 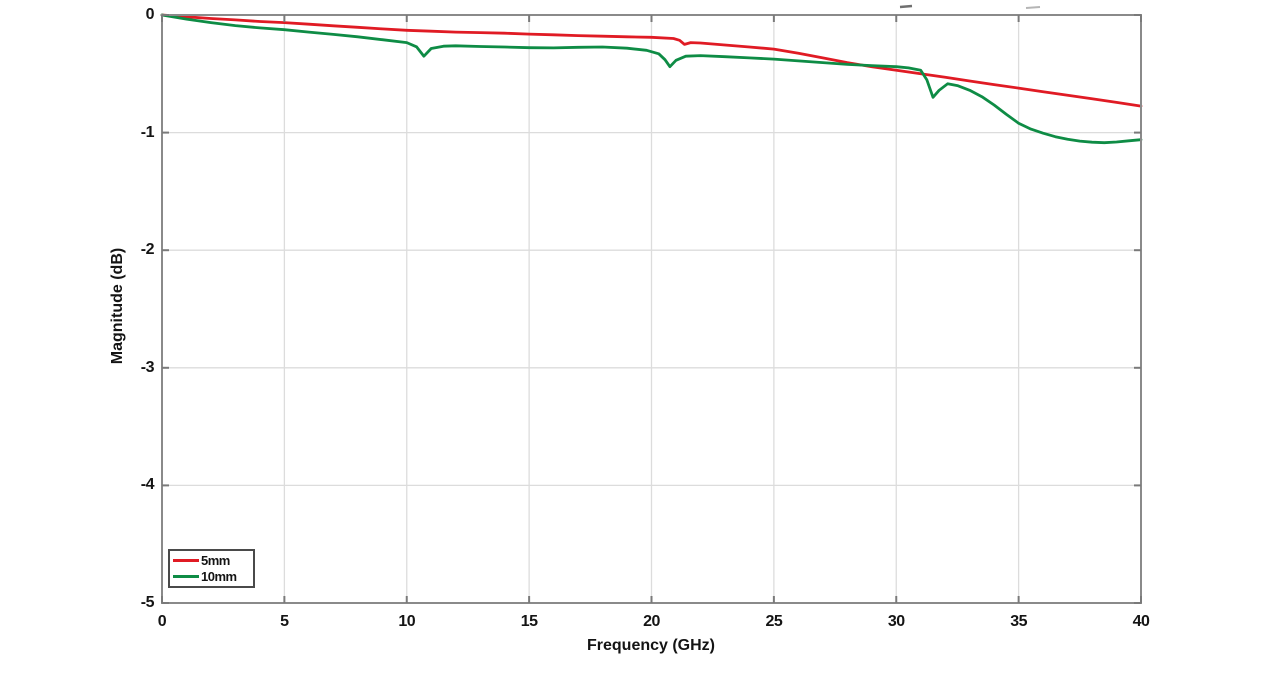 What do you see at coordinates (147, 367) in the screenshot?
I see `y-tick-label: -3` at bounding box center [147, 367].